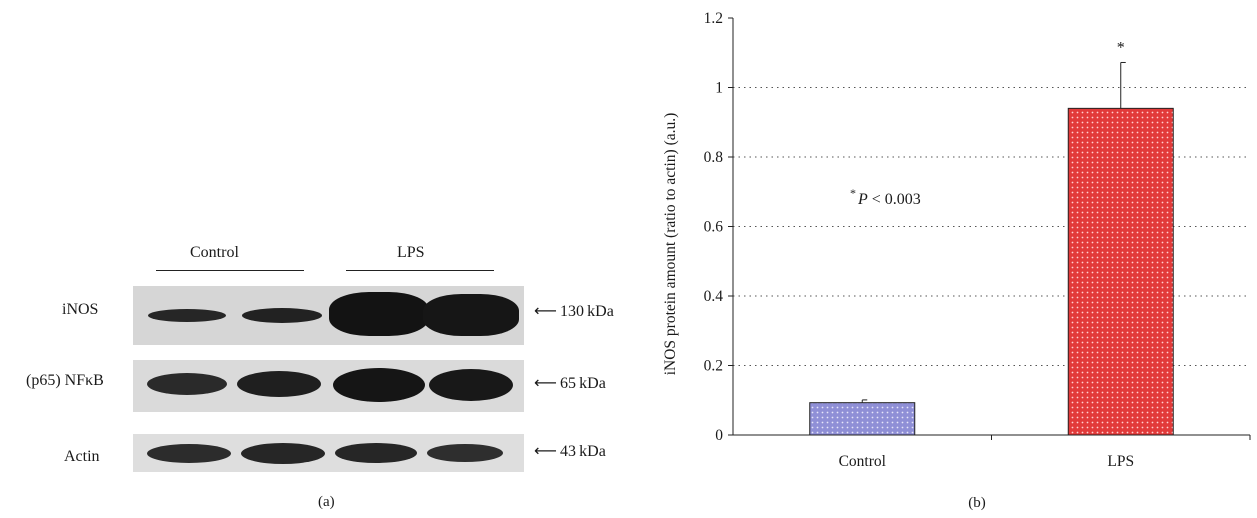  Describe the element at coordinates (719, 435) in the screenshot. I see `y-tick-label: 0` at that location.